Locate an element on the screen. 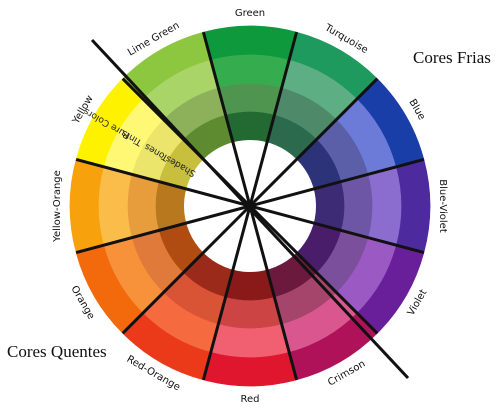 The height and width of the screenshot is (413, 500). segment-label-red: Red is located at coordinates (250, 399).